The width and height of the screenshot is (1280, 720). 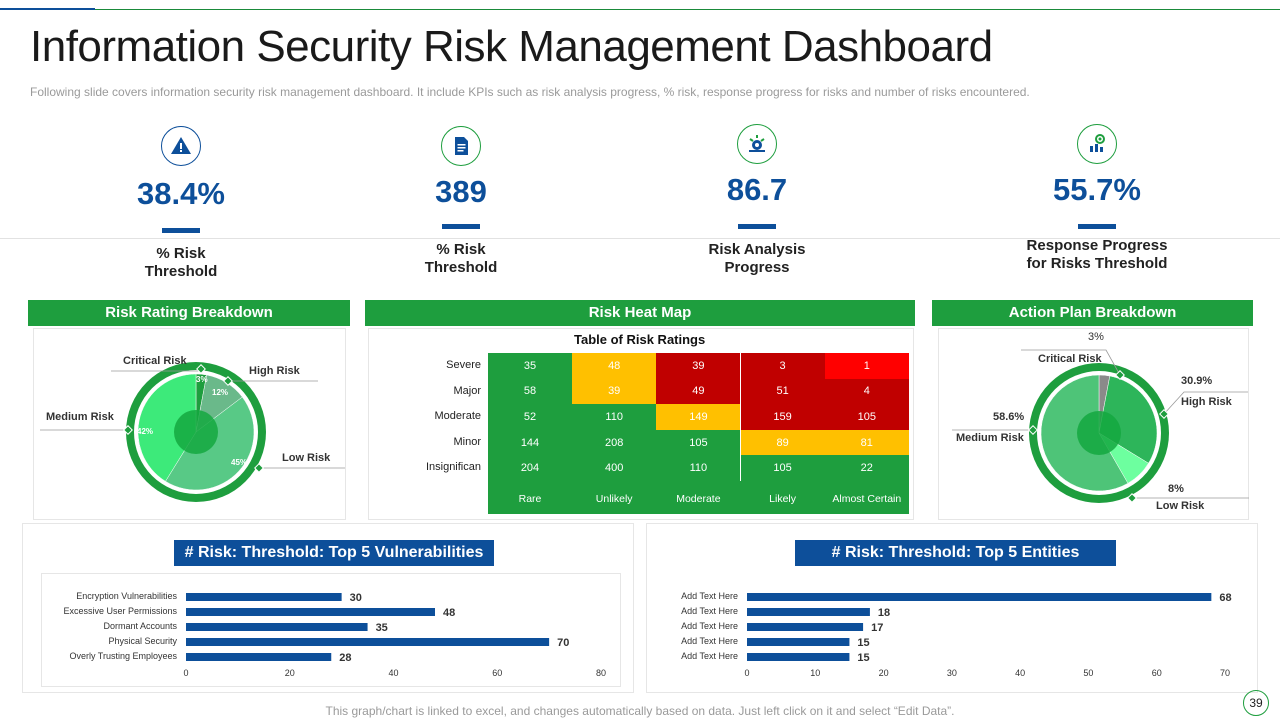 I want to click on x-tick-label: 70, so click(x=1225, y=673).